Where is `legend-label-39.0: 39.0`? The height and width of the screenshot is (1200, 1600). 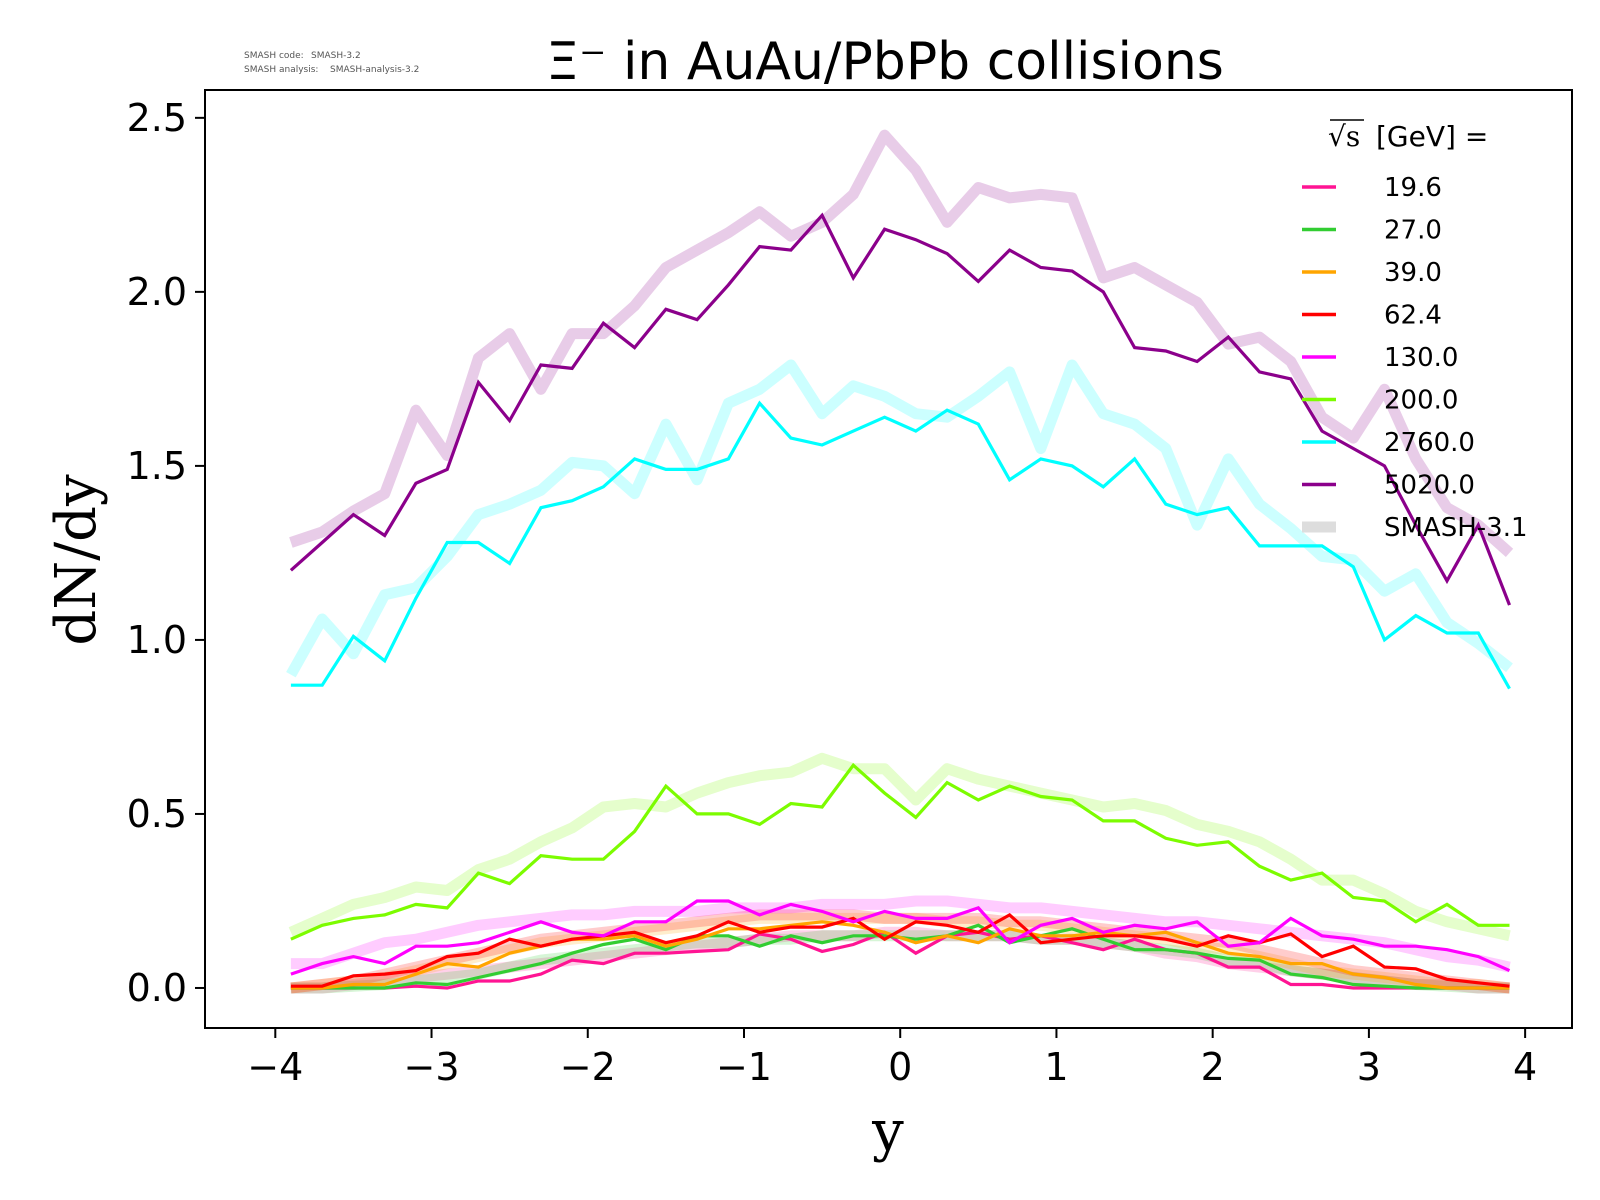
legend-label-39.0: 39.0 is located at coordinates (1413, 273).